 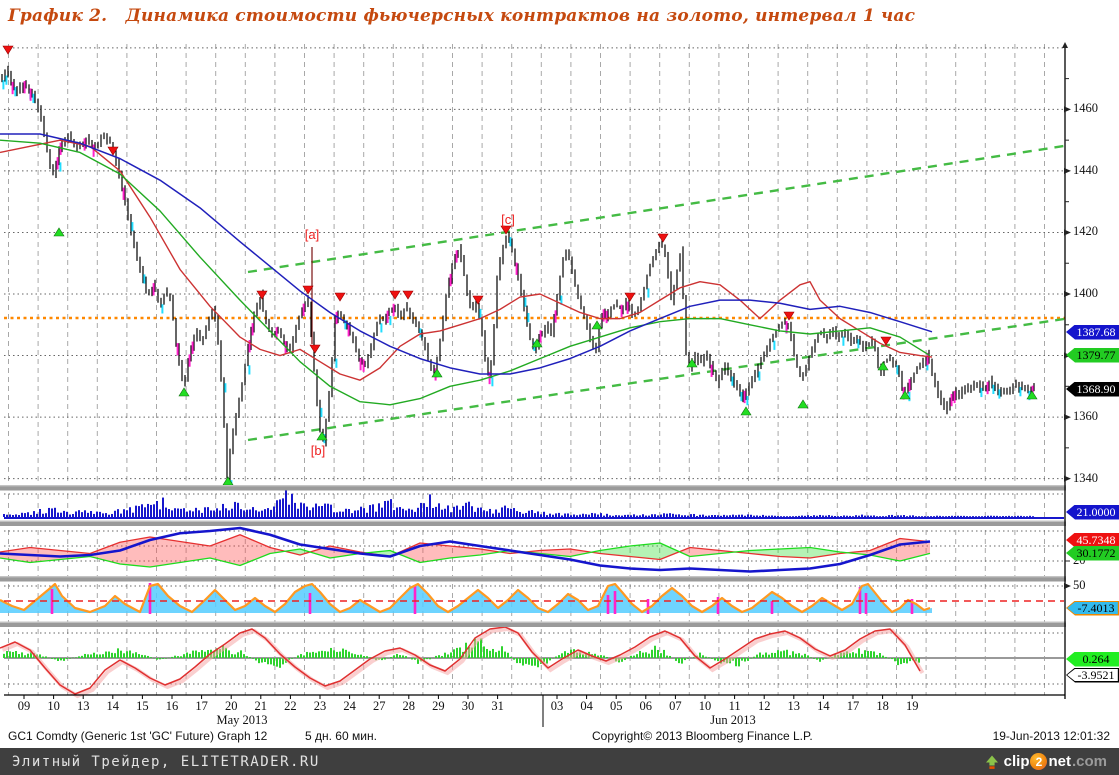 What do you see at coordinates (166, 761) in the screenshot?
I see `site-link: Элитный Трейдер, ELITETRADER.RU` at bounding box center [166, 761].